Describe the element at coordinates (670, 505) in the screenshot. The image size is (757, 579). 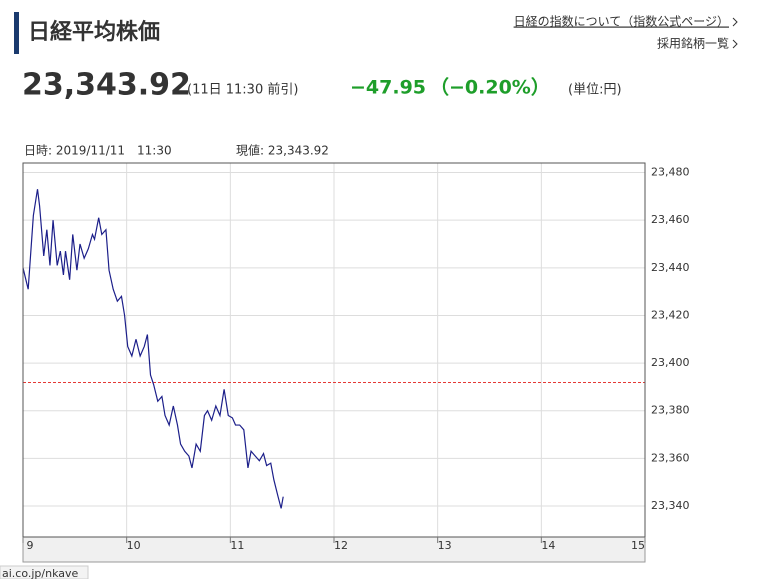
I see `y-tick-label: 23,340` at that location.